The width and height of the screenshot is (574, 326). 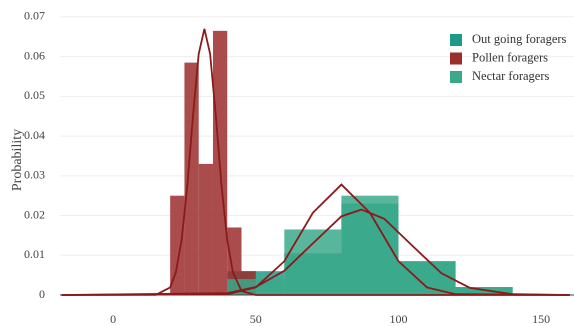 I want to click on y-tick-label: 0.04, so click(x=34, y=135).